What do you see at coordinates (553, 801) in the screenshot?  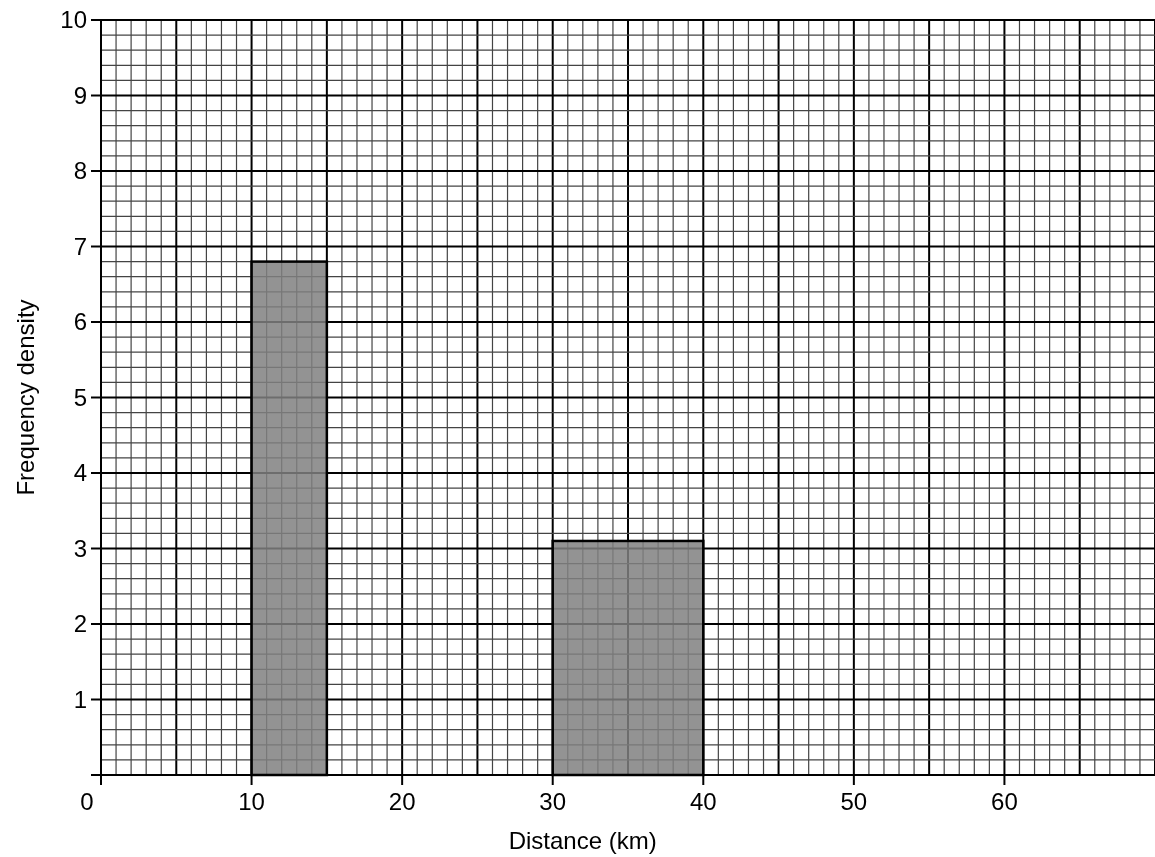 I see `x-tick-label: 30` at bounding box center [553, 801].